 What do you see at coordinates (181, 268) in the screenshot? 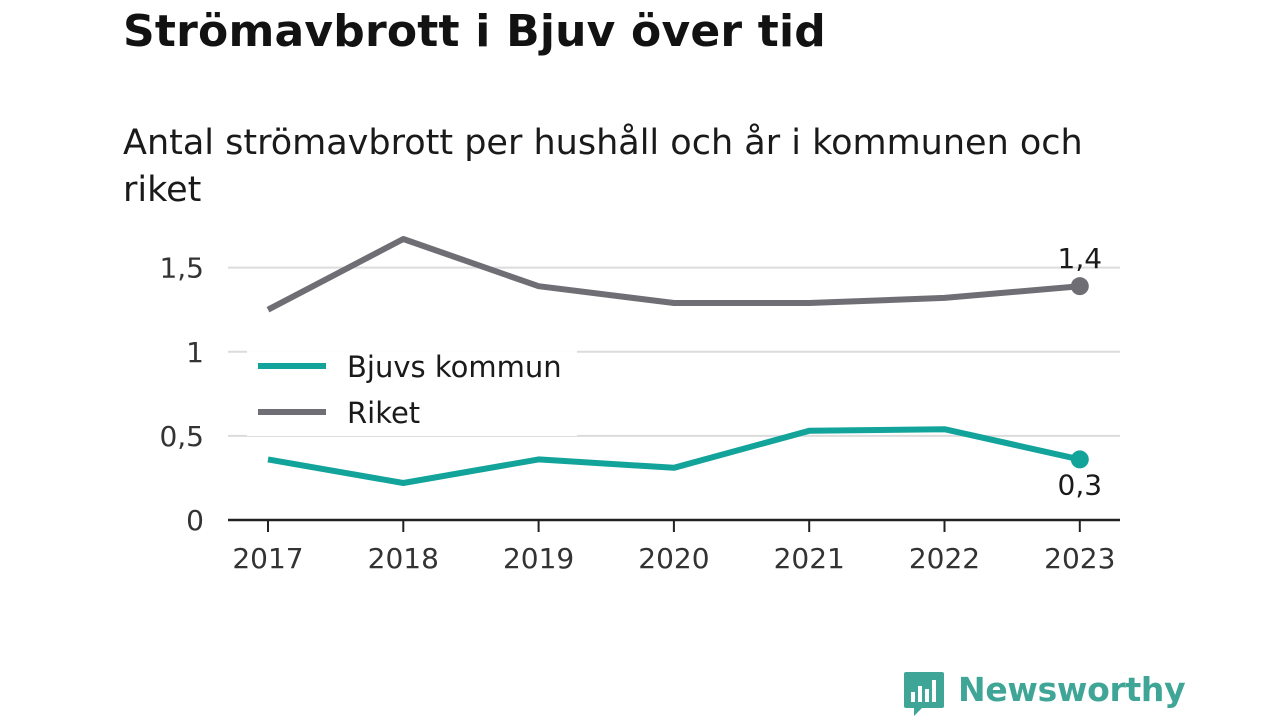
I see `y-tick-label: 1,5` at bounding box center [181, 268].